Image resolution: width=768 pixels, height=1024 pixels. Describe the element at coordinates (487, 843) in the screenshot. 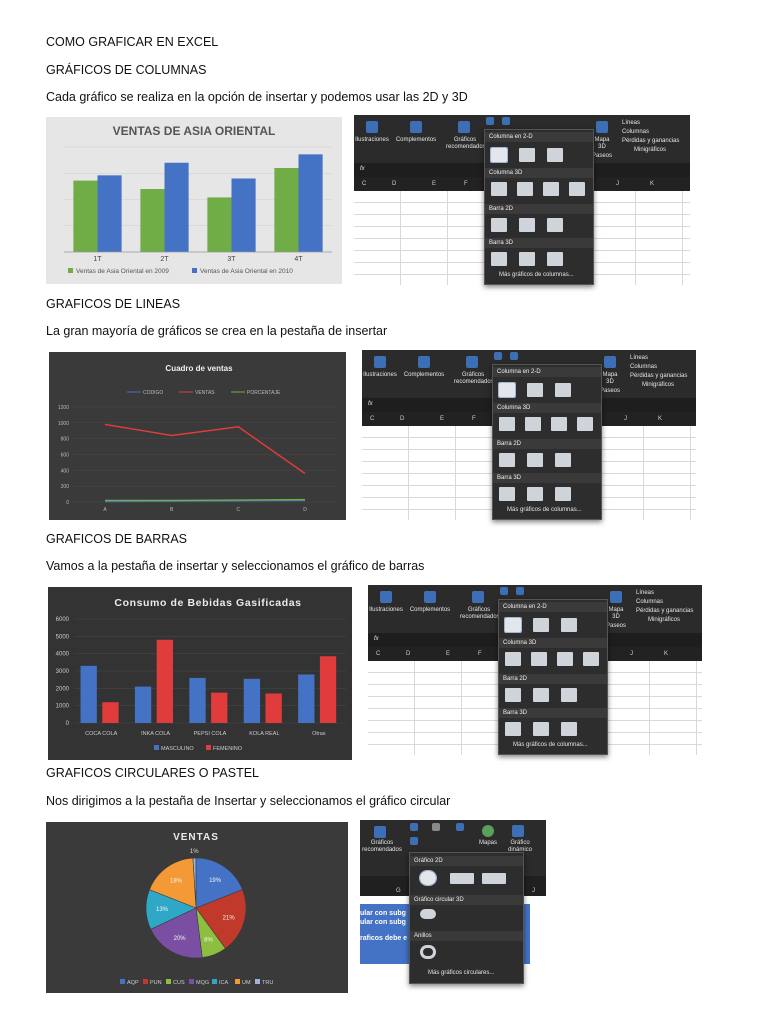

I see `maps-label: Mapas` at that location.